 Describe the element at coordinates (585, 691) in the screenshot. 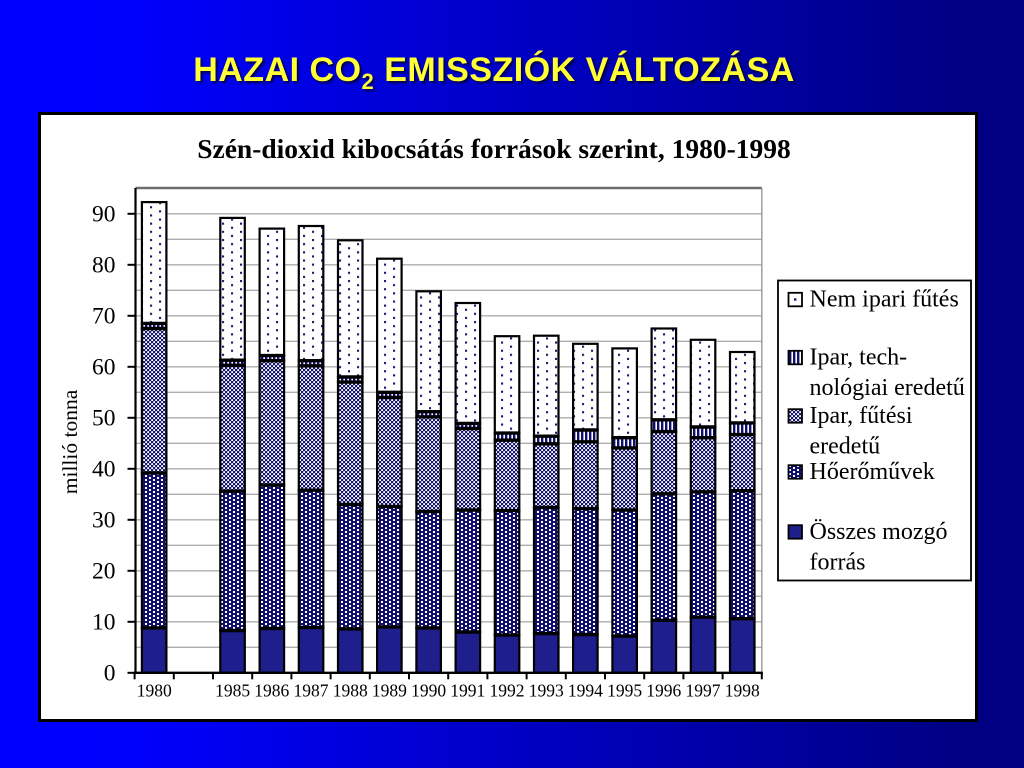

I see `svg-text: 1994` at that location.